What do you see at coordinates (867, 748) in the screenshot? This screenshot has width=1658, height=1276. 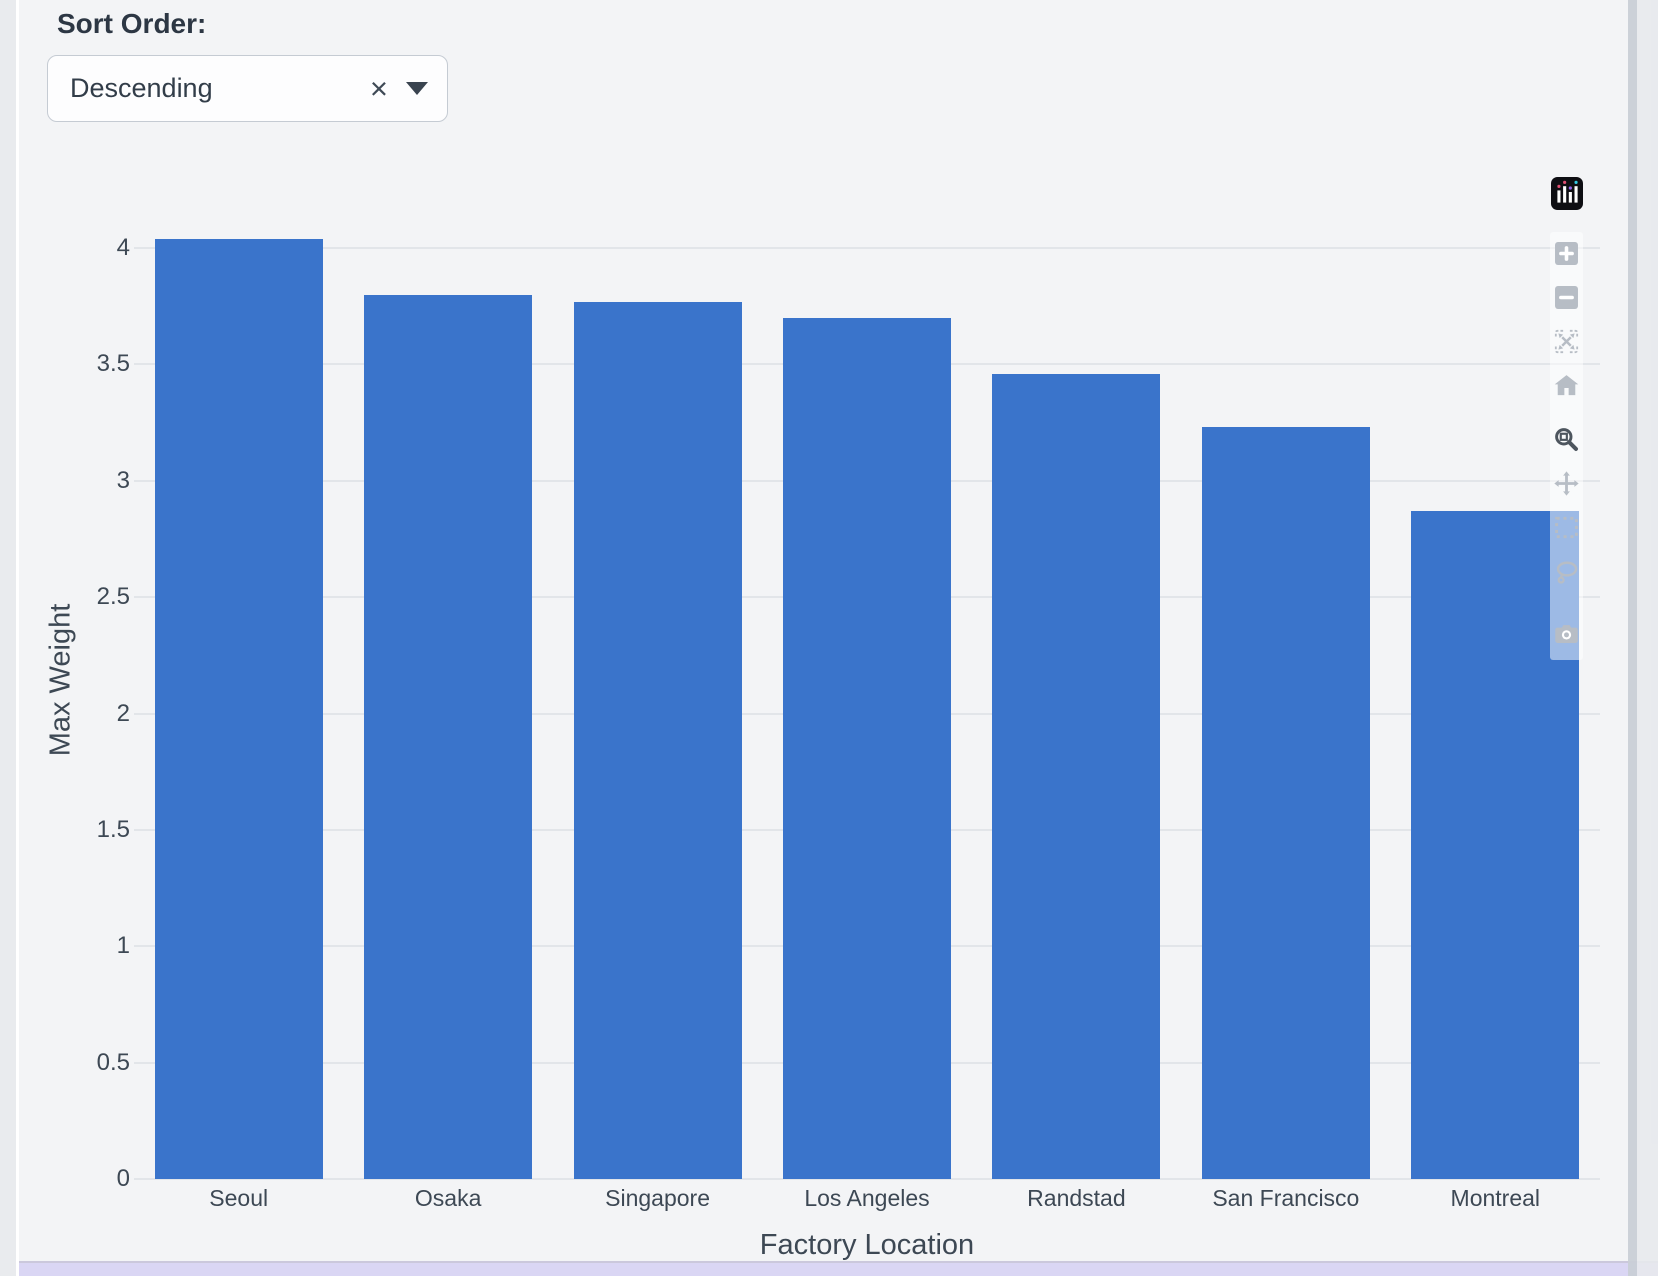 I see `bar-los-angeles` at bounding box center [867, 748].